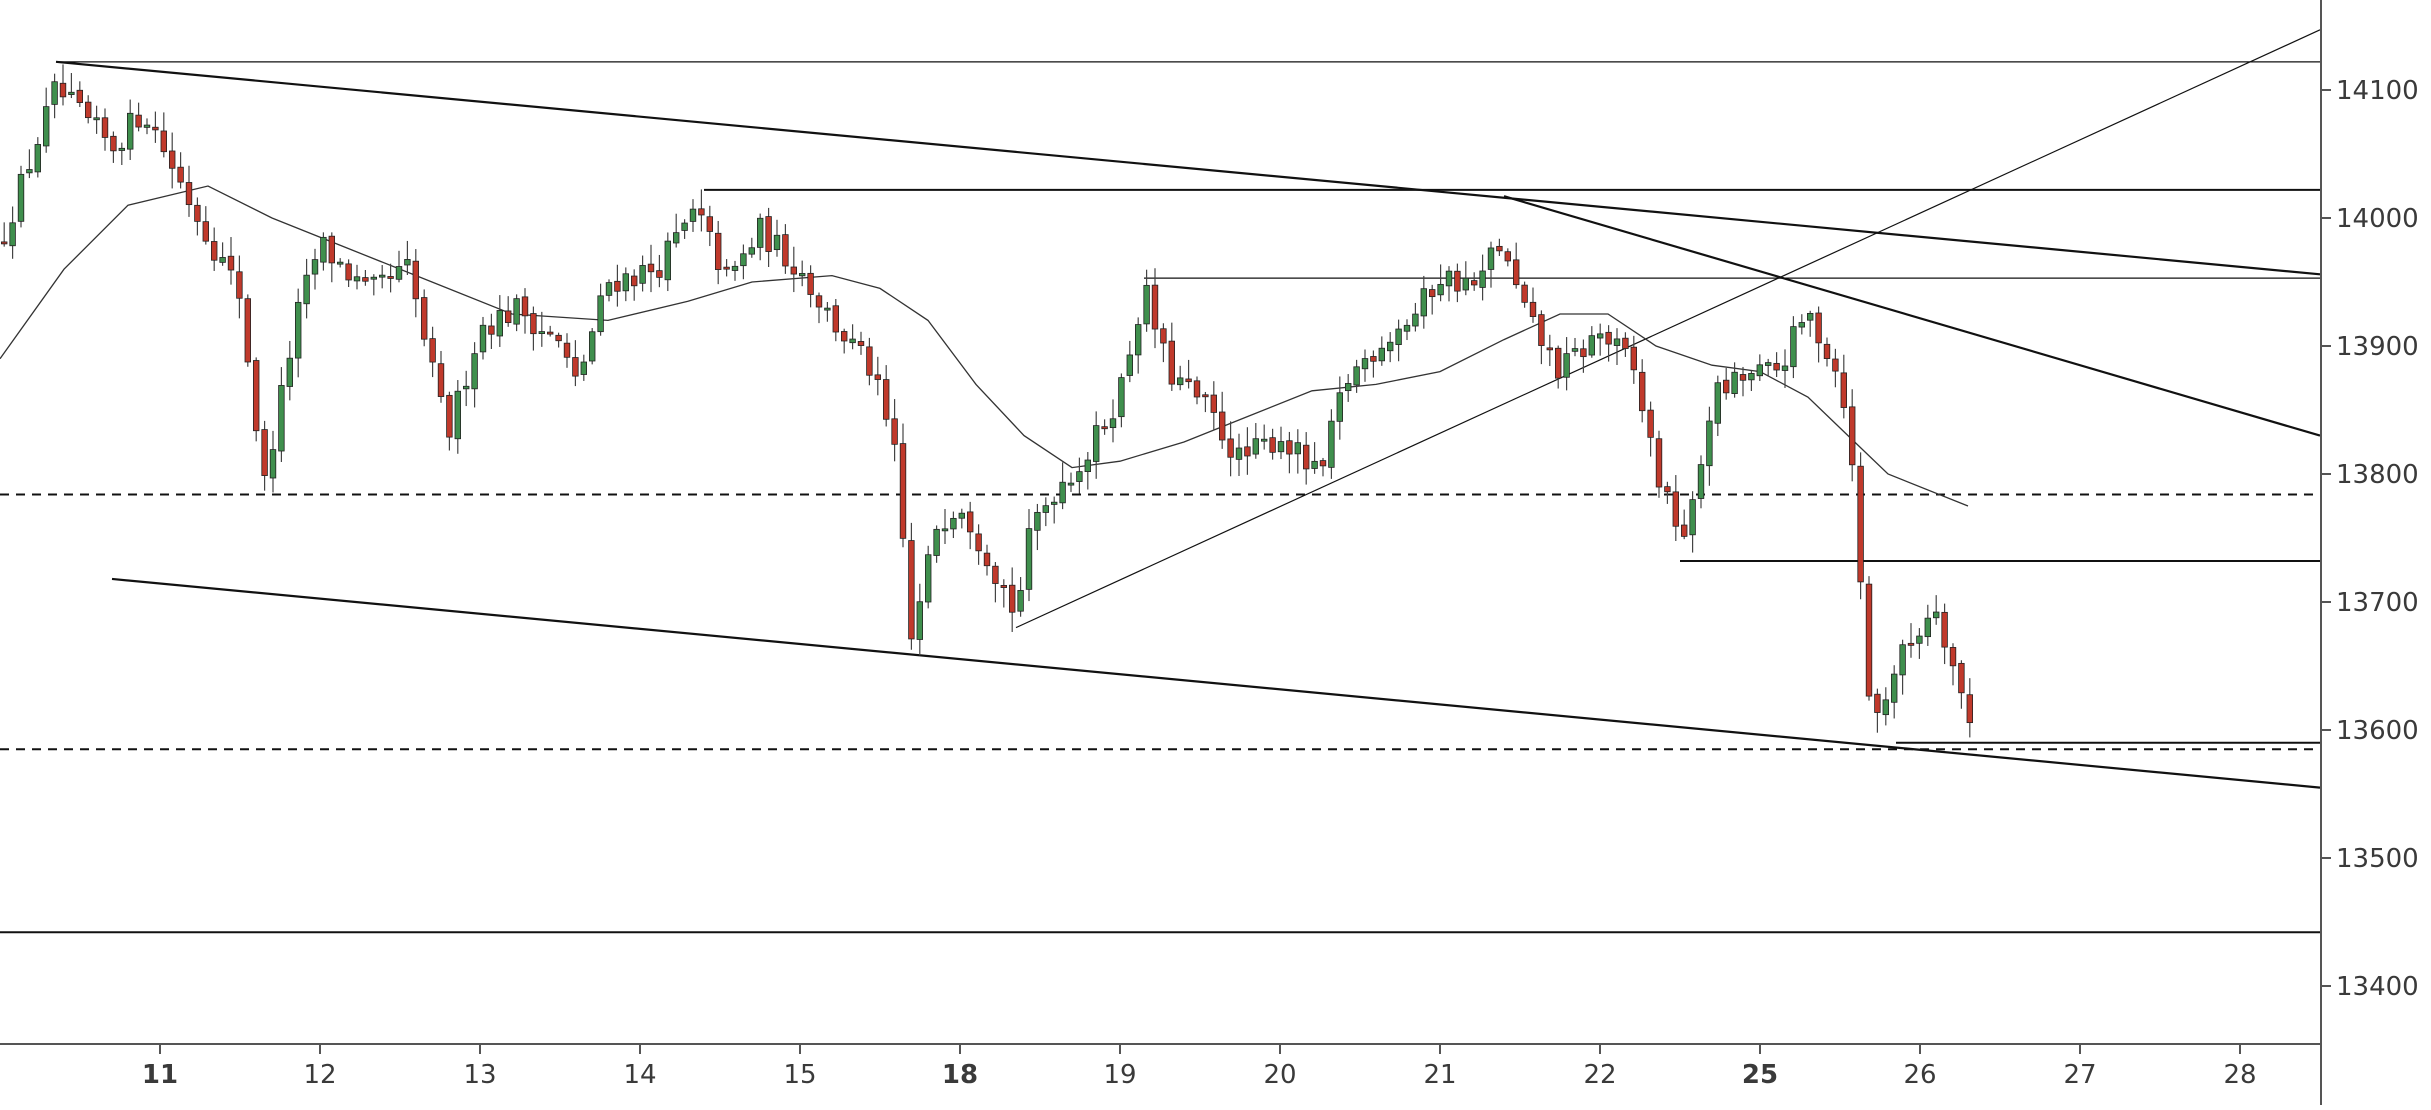 This screenshot has height=1110, width=2431. What do you see at coordinates (1912, 316) in the screenshot?
I see `trendline` at bounding box center [1912, 316].